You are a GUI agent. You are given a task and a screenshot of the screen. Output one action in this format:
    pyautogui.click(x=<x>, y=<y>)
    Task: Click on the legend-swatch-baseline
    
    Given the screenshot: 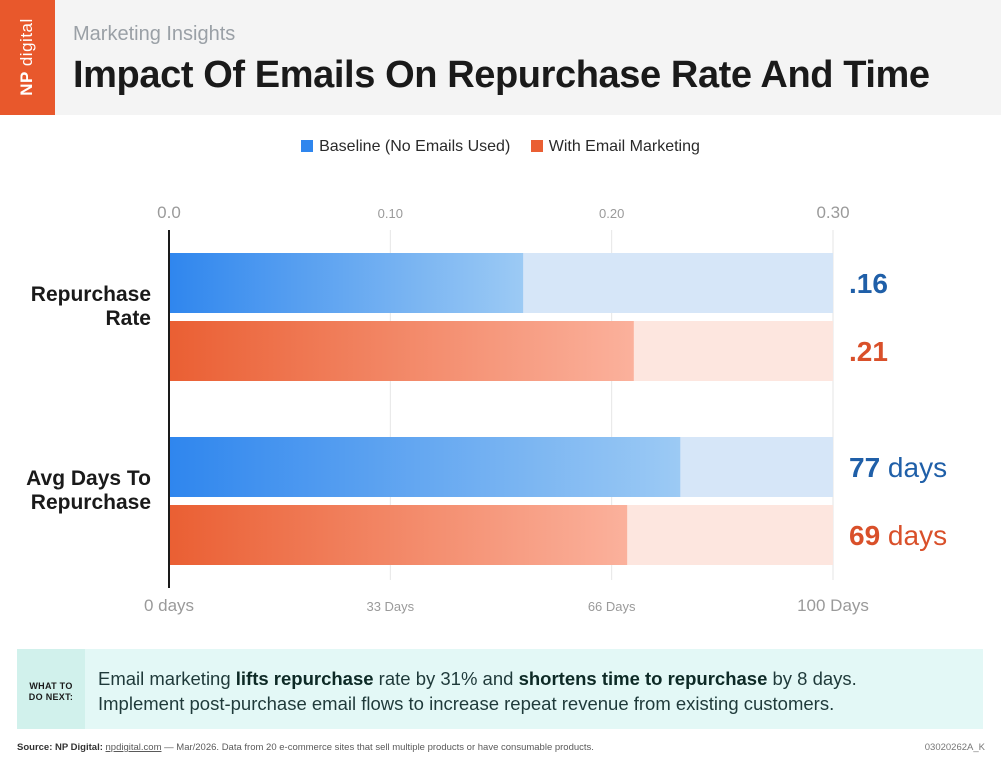 What is the action you would take?
    pyautogui.click(x=307, y=146)
    